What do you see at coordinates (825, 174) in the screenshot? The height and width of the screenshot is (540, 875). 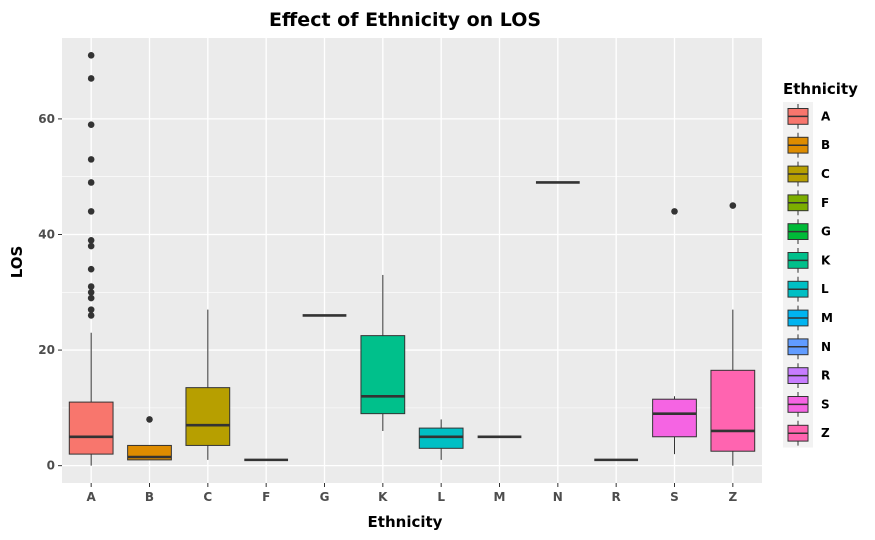 I see `legend-label: C` at bounding box center [825, 174].